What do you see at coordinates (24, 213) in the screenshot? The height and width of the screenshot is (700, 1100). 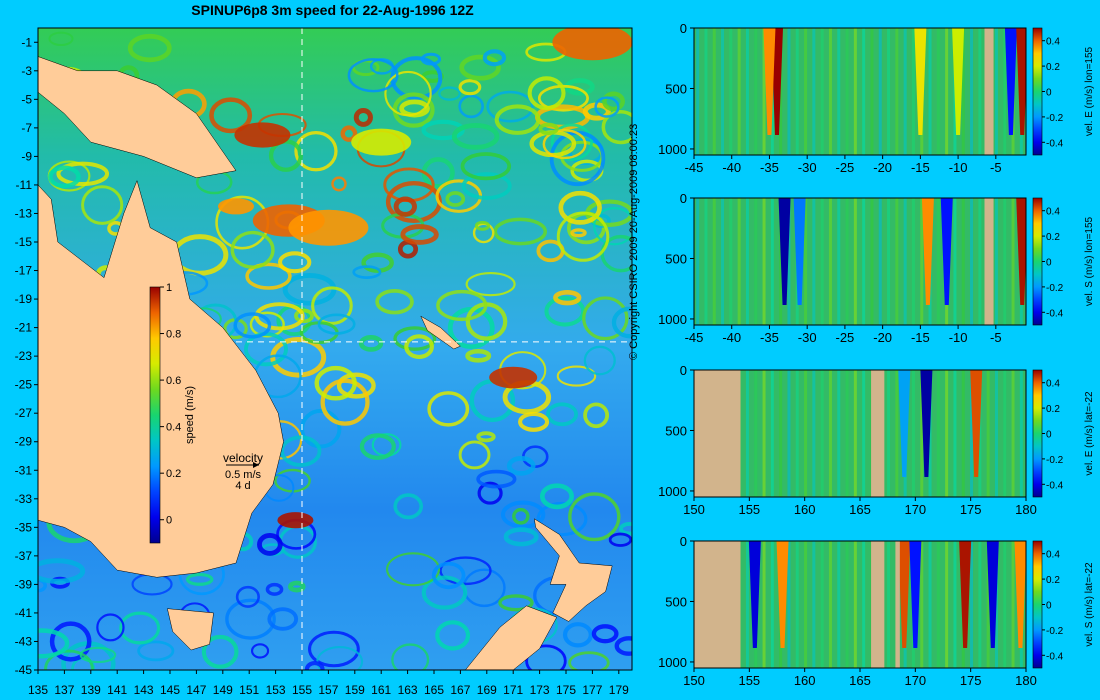 I see `y-tick-label: -13` at bounding box center [24, 213].